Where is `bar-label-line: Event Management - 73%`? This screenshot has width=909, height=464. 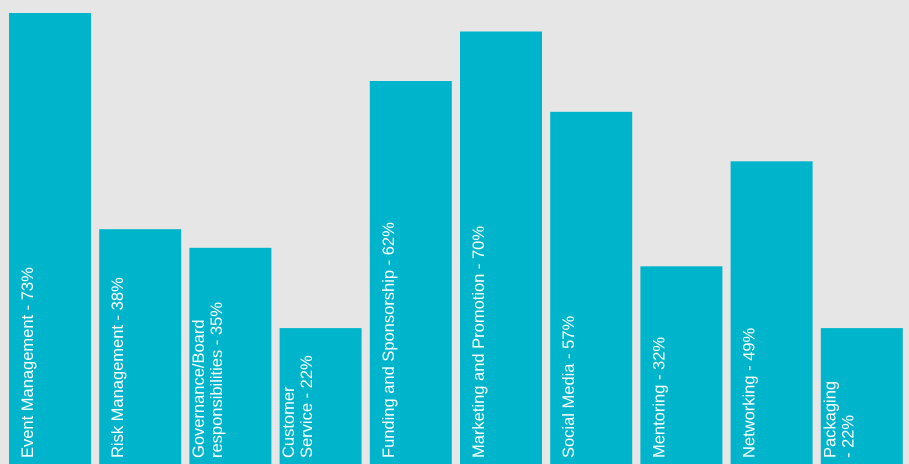
bar-label-line: Event Management - 73% is located at coordinates (28, 362).